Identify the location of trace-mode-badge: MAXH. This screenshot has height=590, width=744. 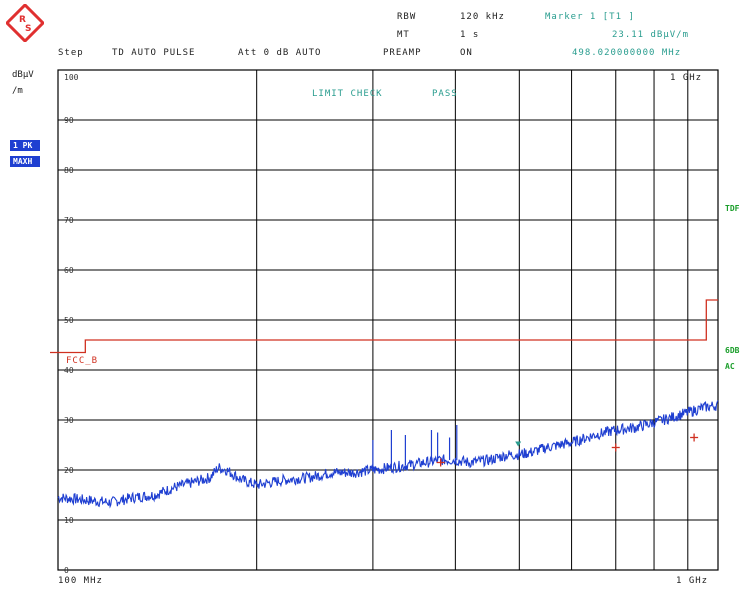
(25, 161).